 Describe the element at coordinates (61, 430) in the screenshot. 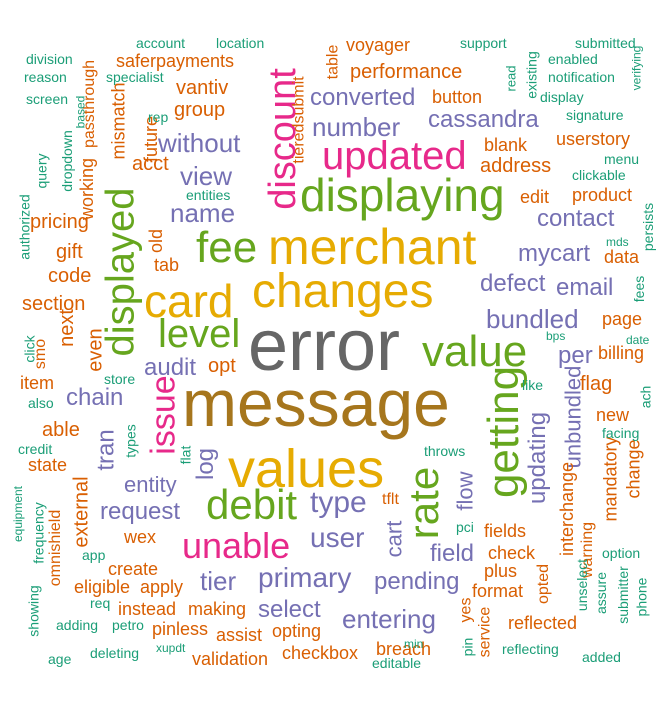

I see `word: able` at that location.